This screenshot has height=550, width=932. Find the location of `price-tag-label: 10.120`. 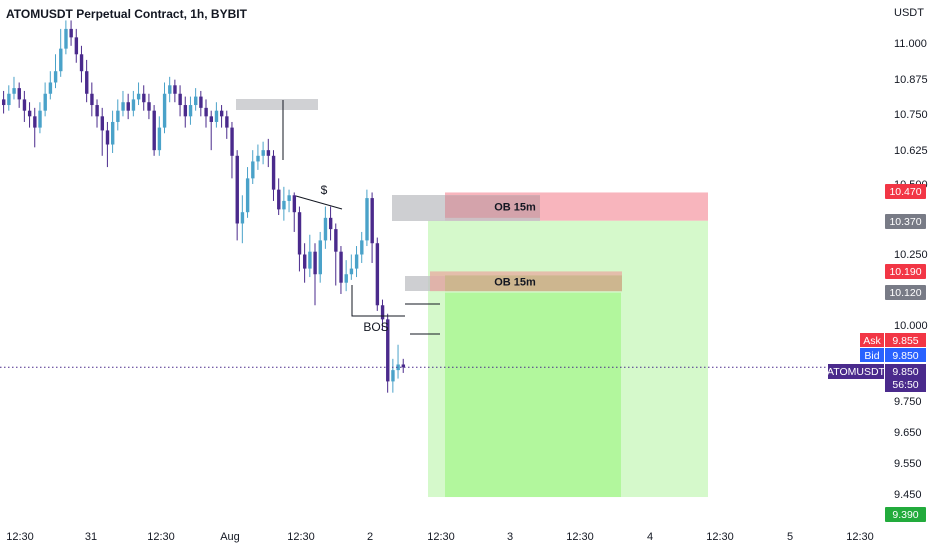

price-tag-label: 10.120 is located at coordinates (905, 293).